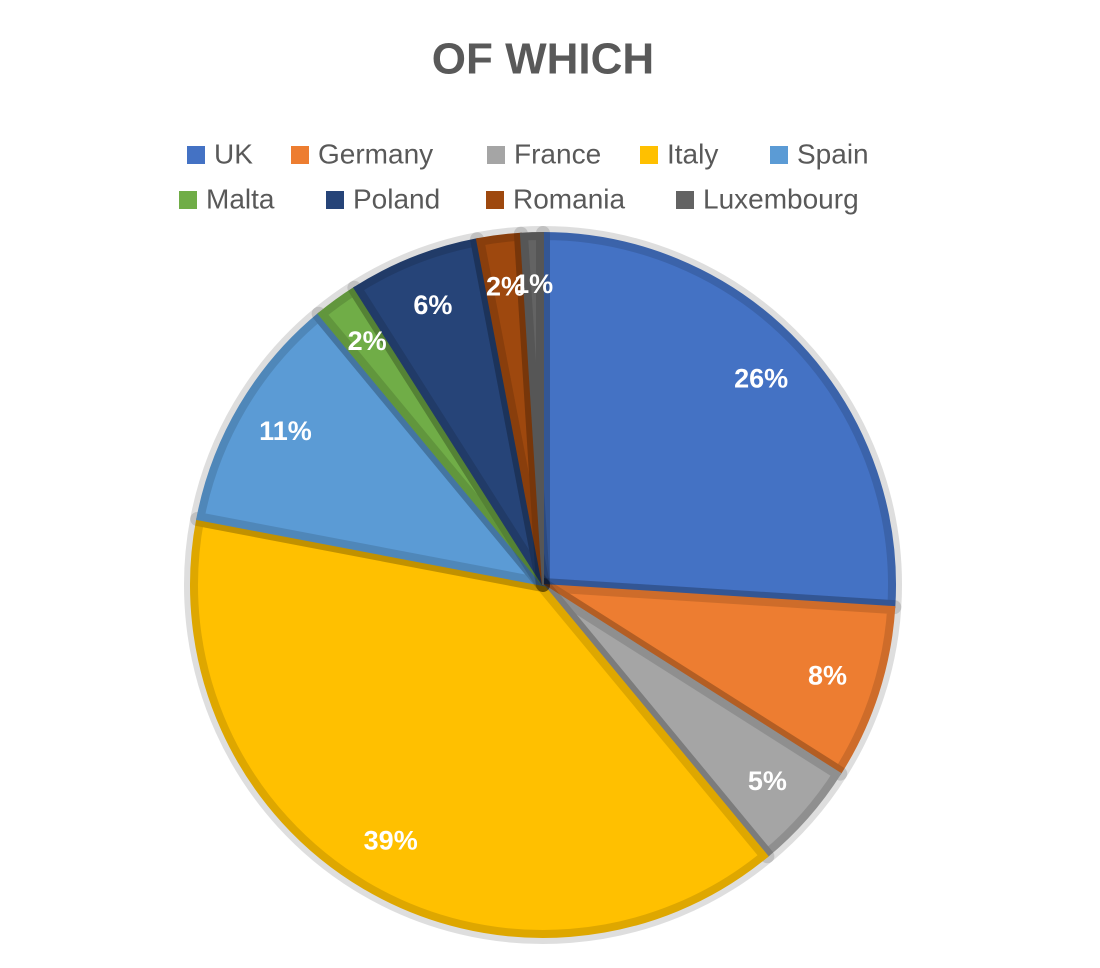 The image size is (1100, 968). I want to click on legend-text: Spain, so click(833, 153).